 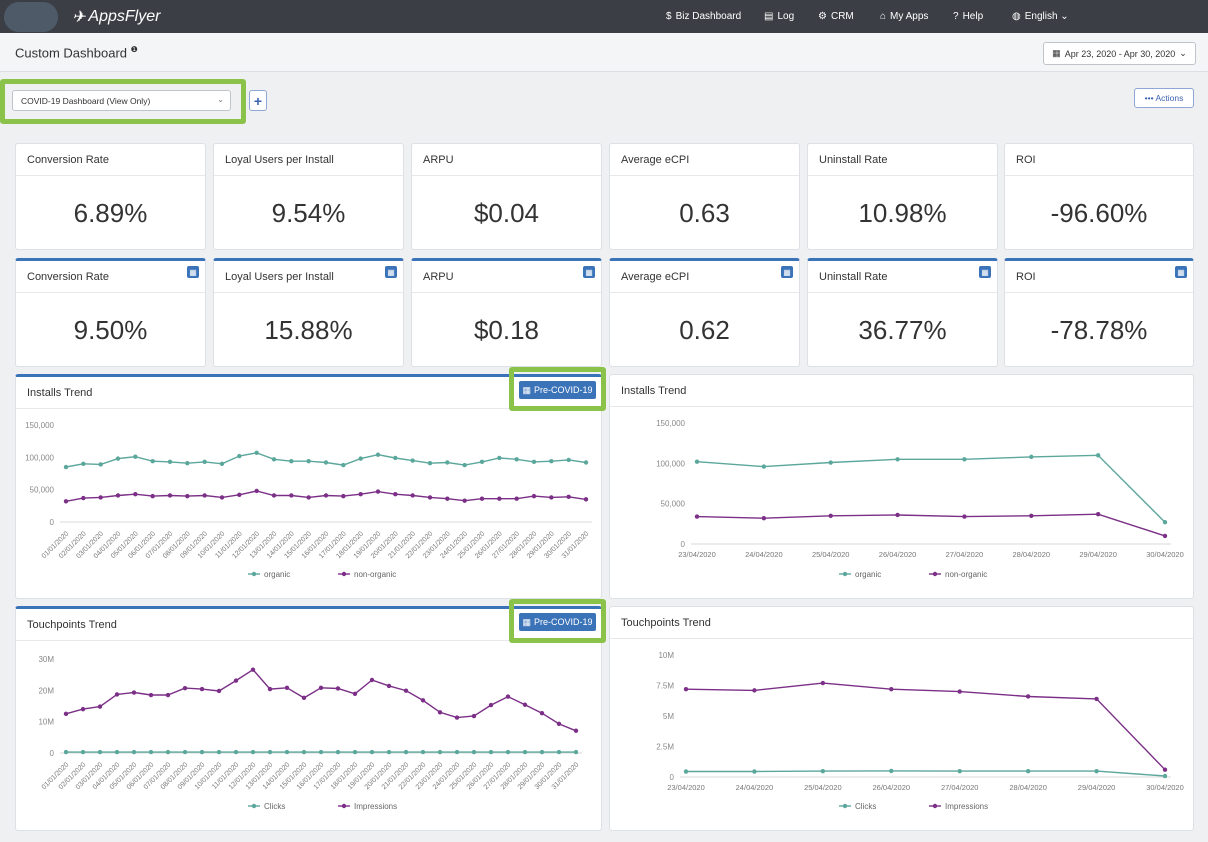 I want to click on kpi-label: Conversion Rate, so click(x=68, y=160).